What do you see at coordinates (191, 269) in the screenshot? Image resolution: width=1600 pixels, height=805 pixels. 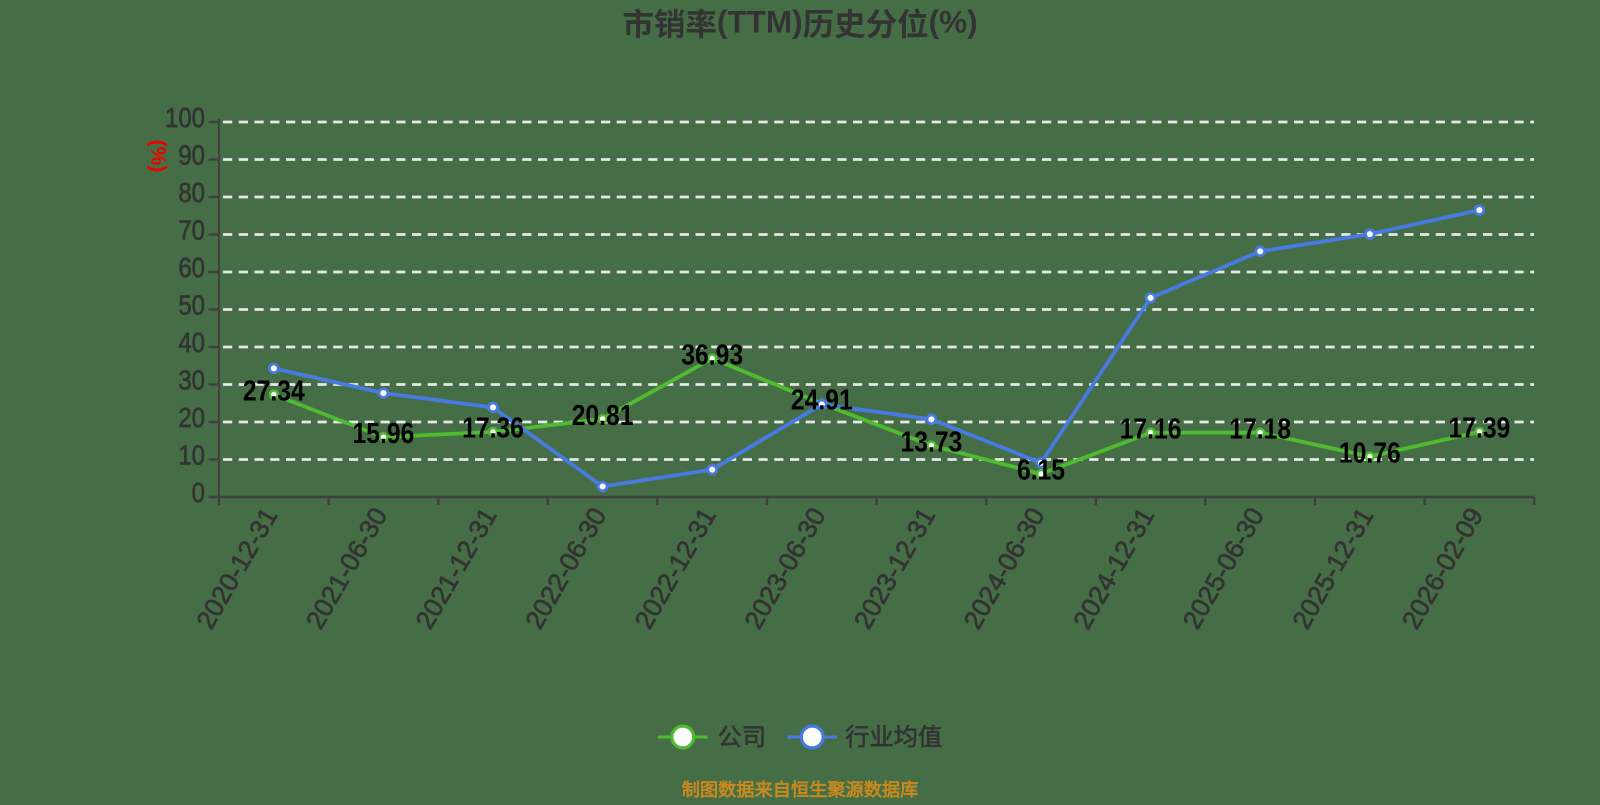 I see `svg-text: 60` at bounding box center [191, 269].